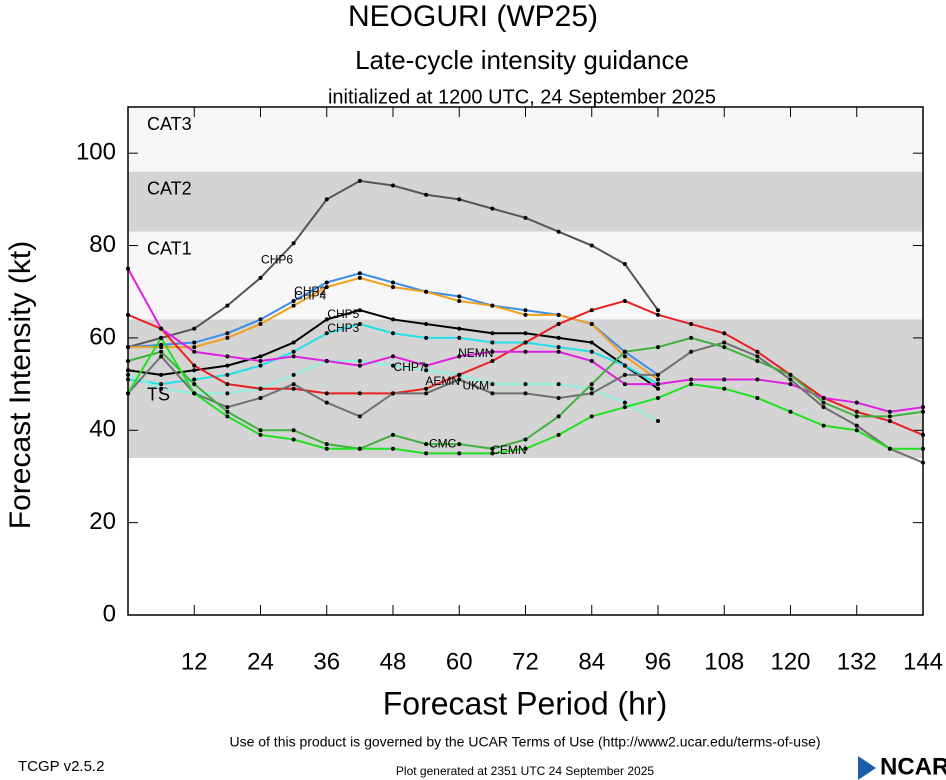 The width and height of the screenshot is (946, 780). I want to click on category-band, so click(525, 275).